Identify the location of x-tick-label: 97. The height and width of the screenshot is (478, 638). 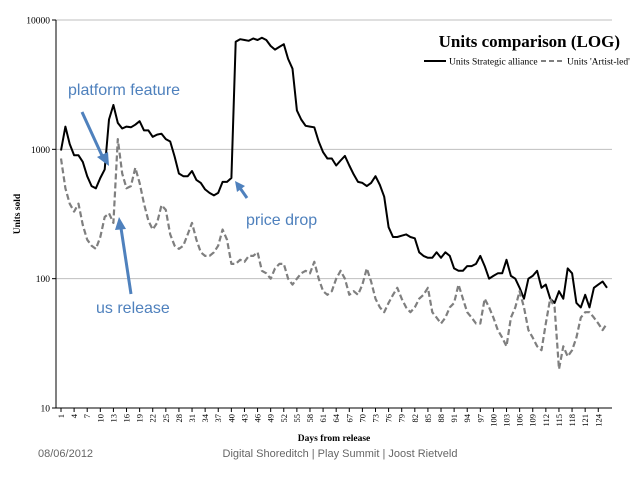
(480, 418).